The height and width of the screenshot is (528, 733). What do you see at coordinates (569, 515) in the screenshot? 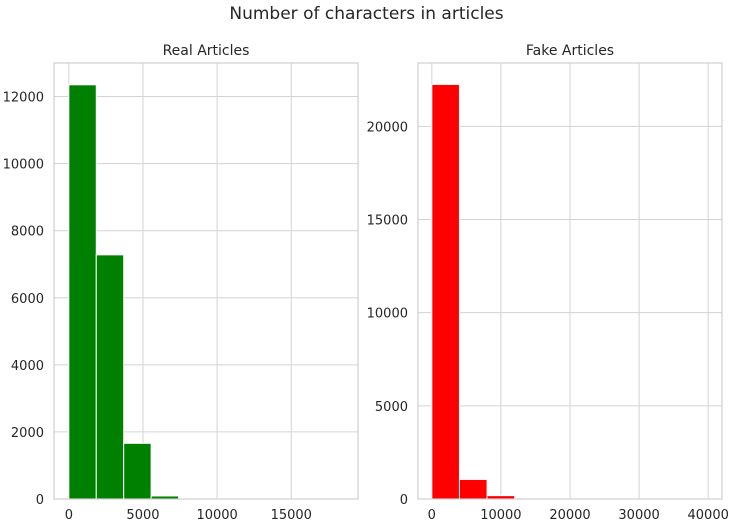
I see `fake-xtick-label: 20000` at bounding box center [569, 515].